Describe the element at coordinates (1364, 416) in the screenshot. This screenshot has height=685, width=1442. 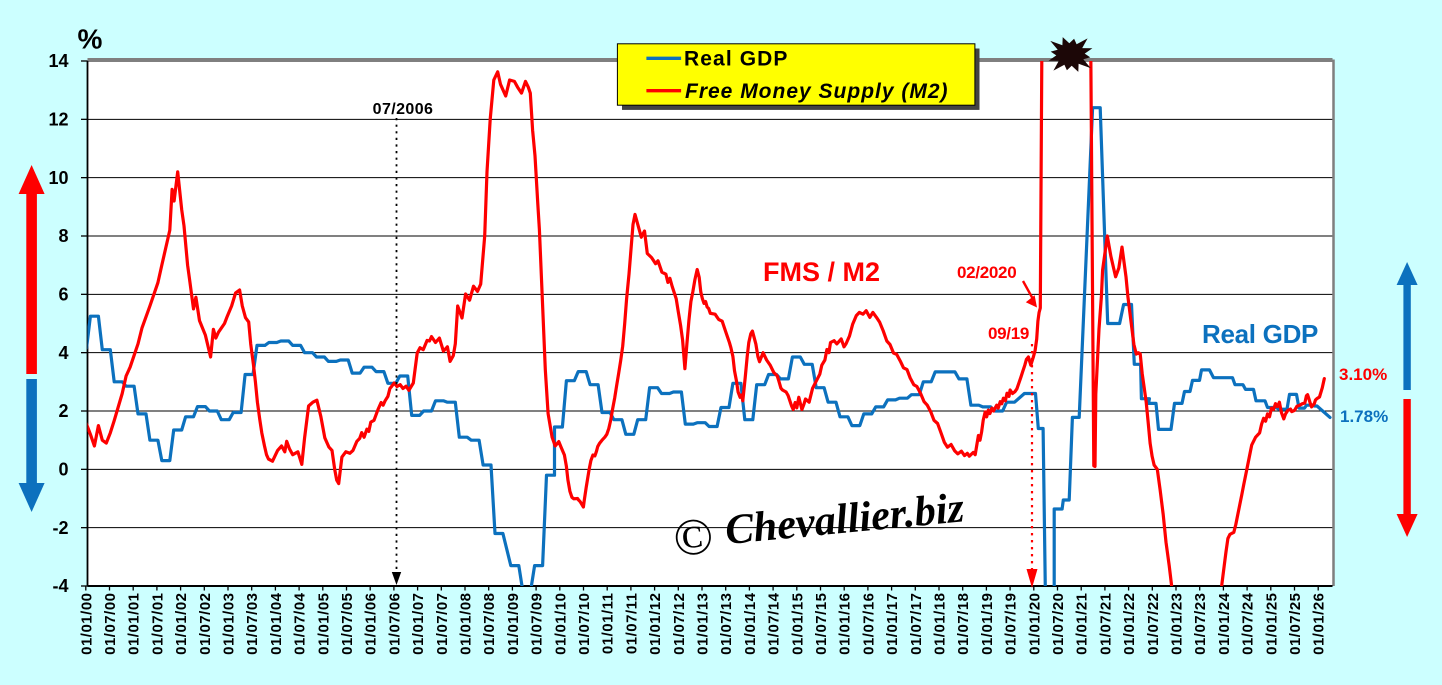
I see `svg-text: 1.78%` at that location.